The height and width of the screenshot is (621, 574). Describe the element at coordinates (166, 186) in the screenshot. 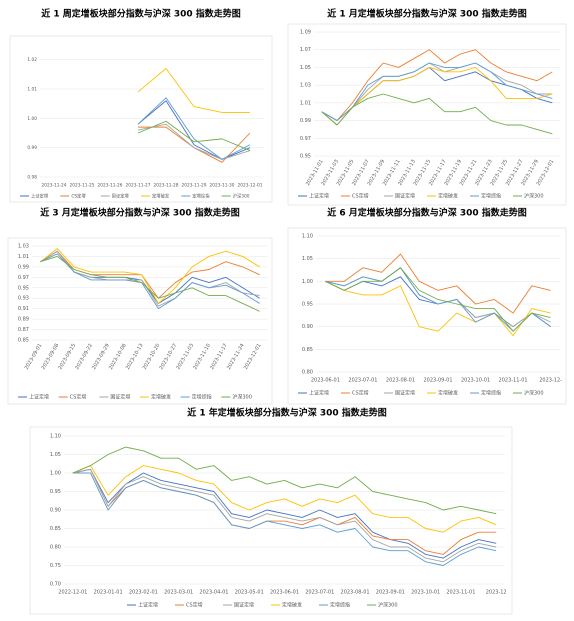

I see `x-tick-label: 2023-11-28` at that location.